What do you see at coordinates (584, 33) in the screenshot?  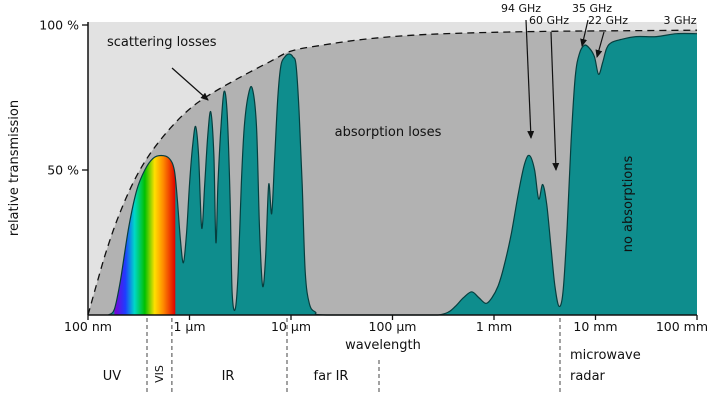 I see `arrow-35ghz` at bounding box center [584, 33].